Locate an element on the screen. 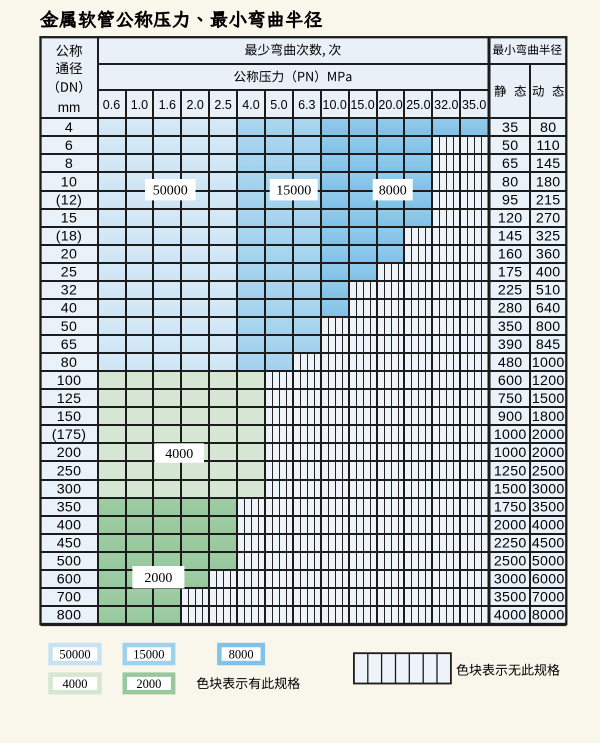  svg-text: 6.3 is located at coordinates (306, 105).